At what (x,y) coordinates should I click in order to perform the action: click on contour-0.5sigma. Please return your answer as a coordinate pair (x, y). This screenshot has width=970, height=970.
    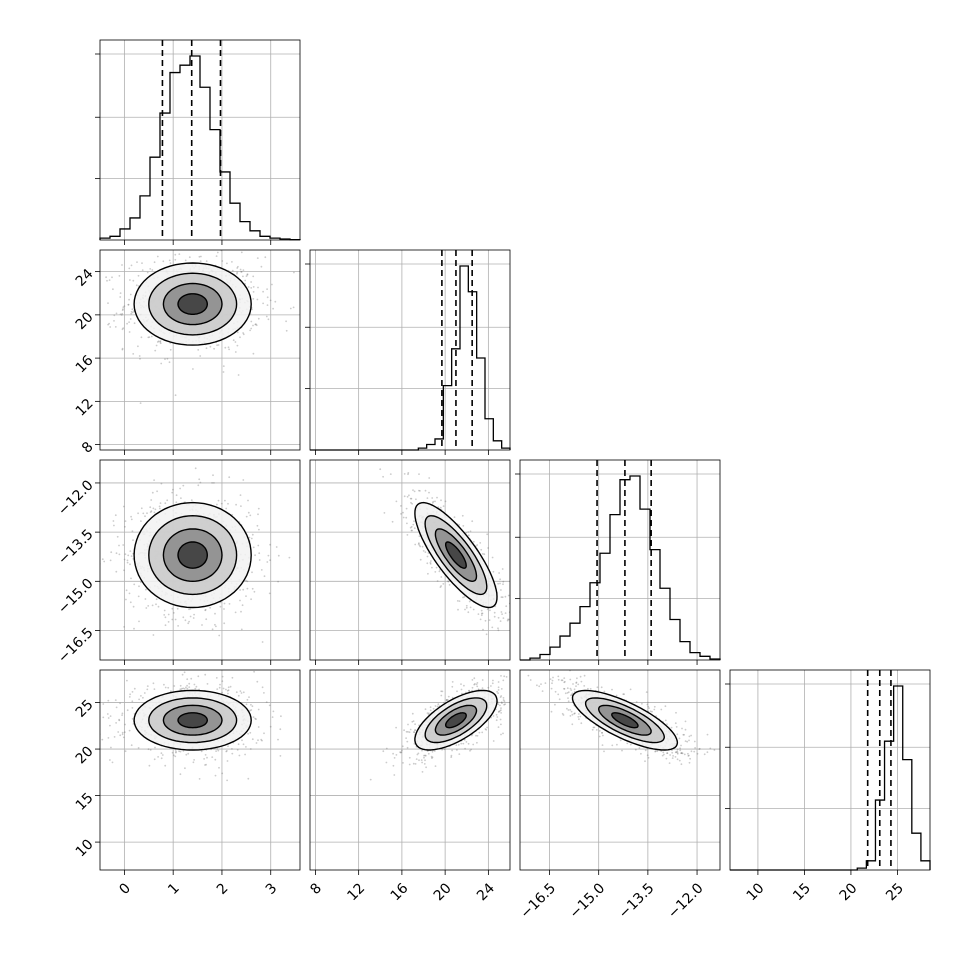
    Looking at the image, I should click on (456, 720).